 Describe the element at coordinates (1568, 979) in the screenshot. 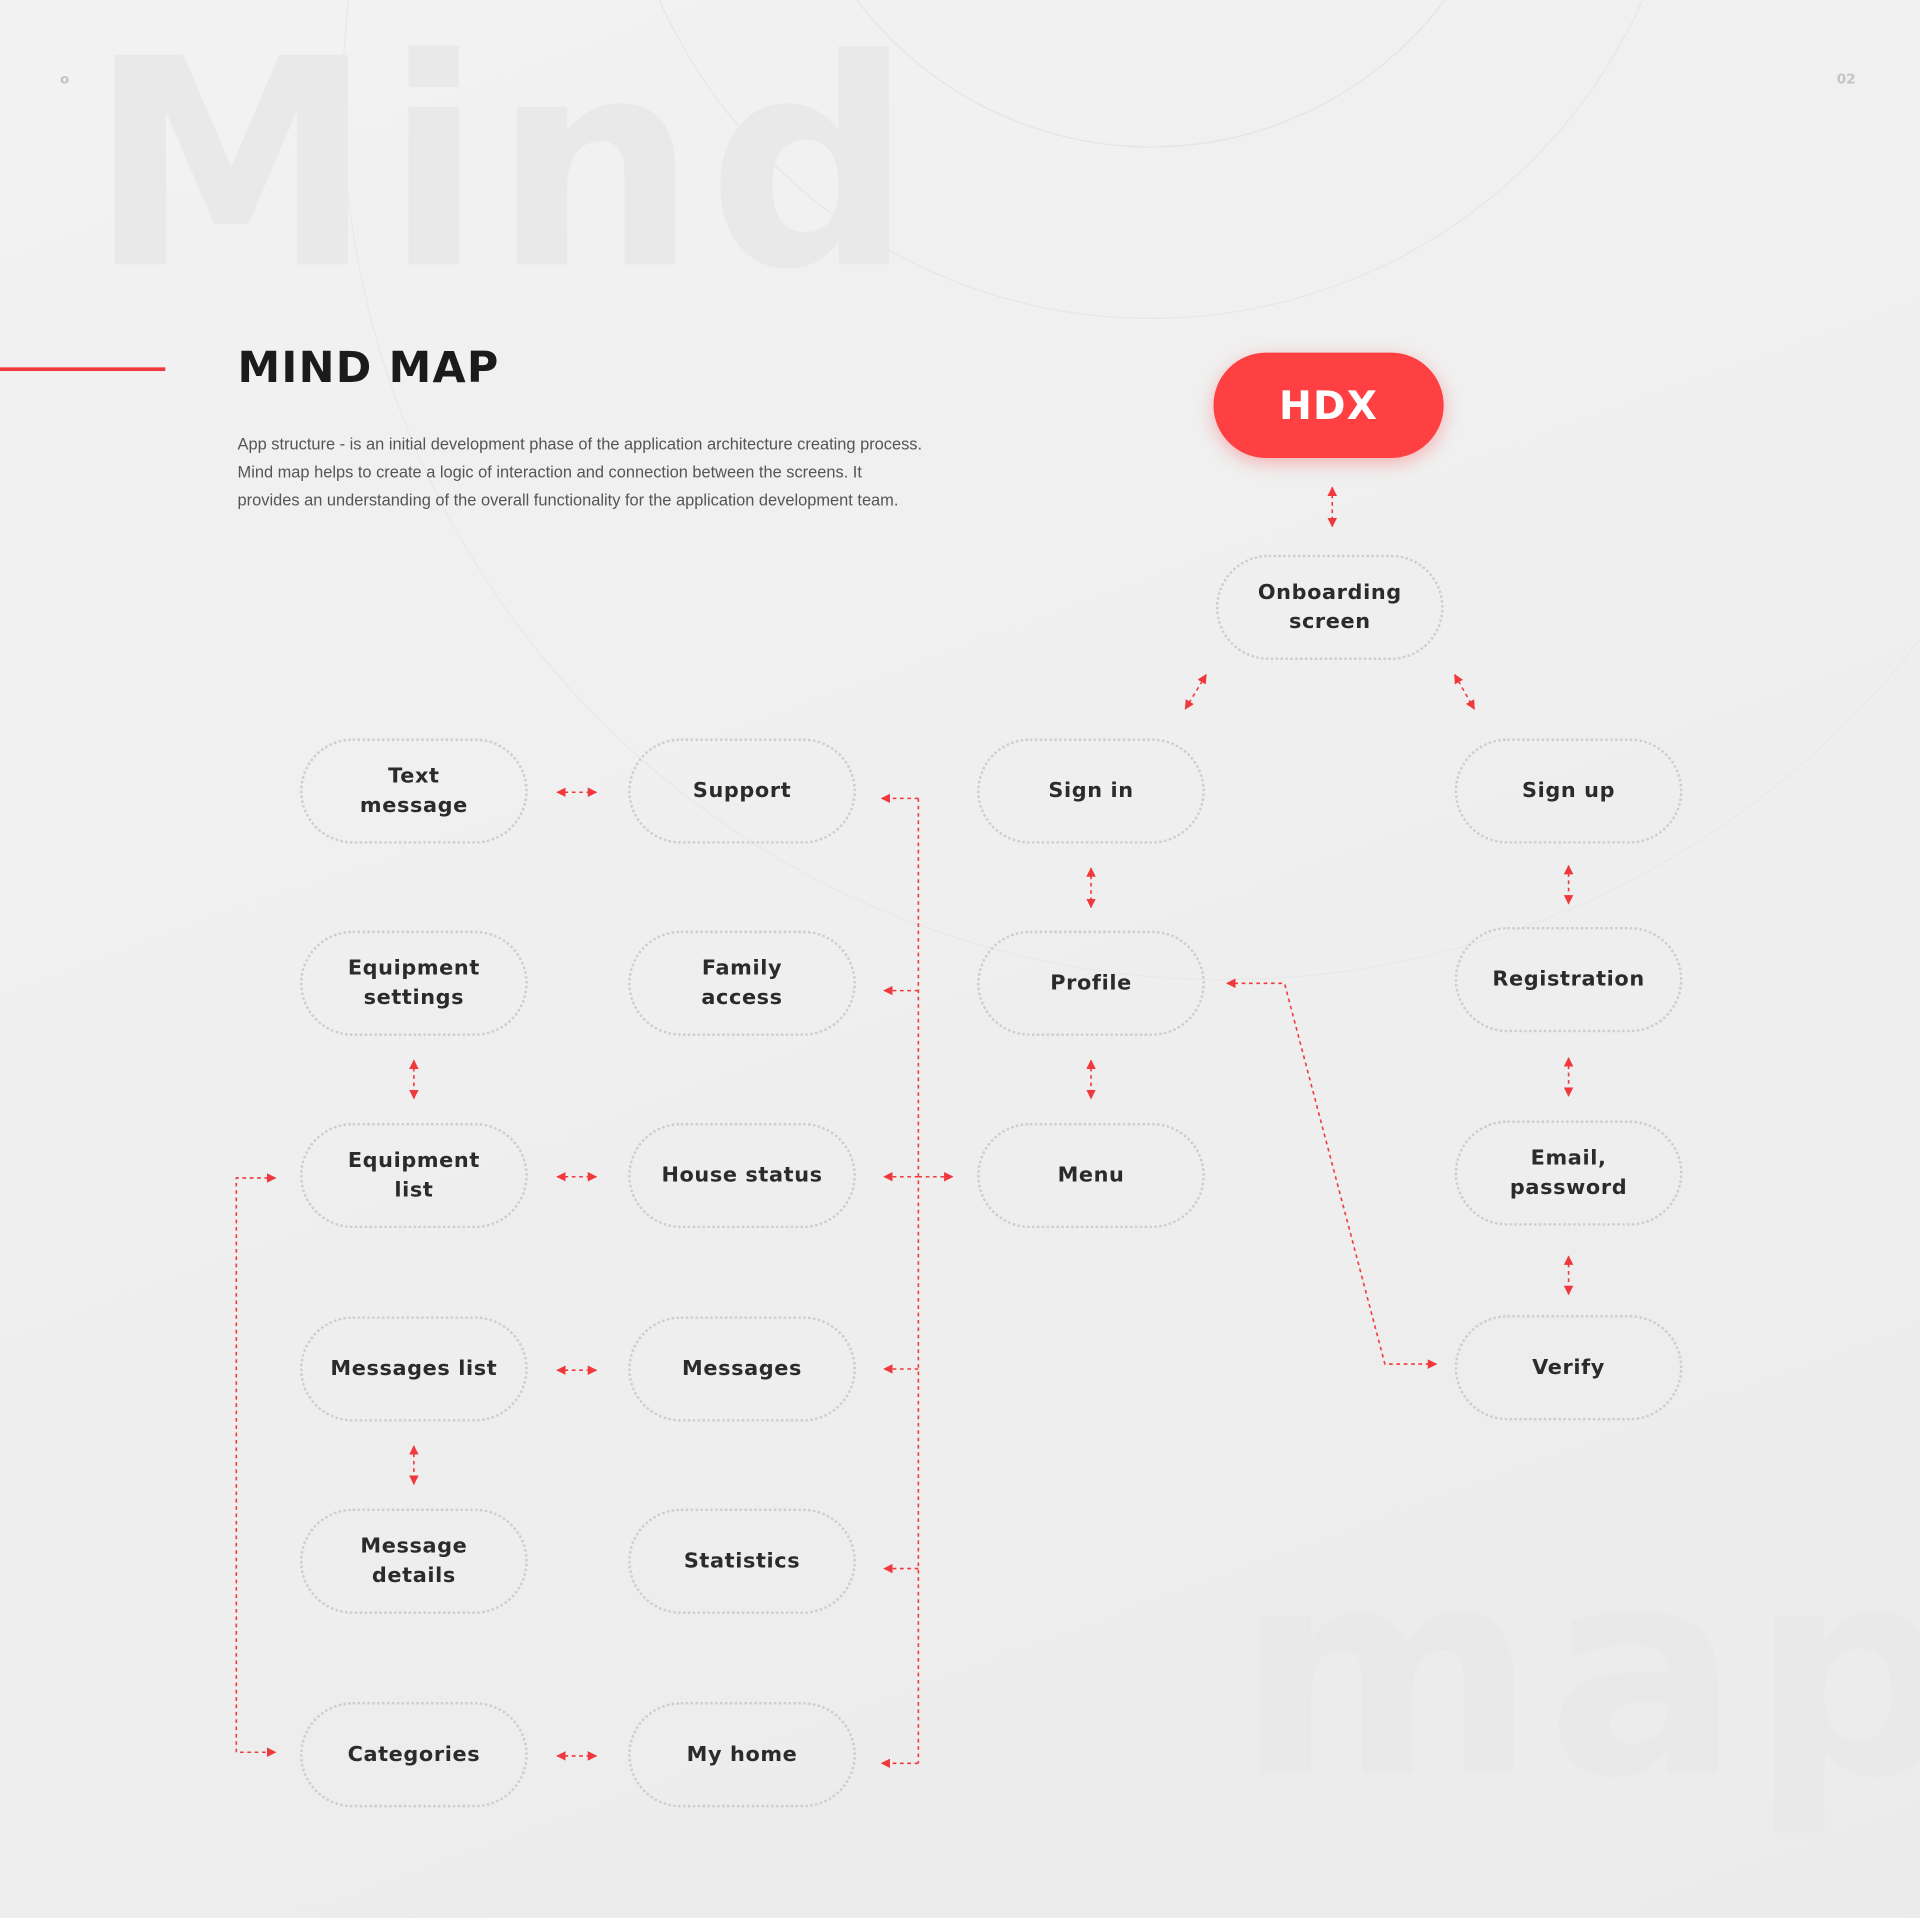

I see `node-registration: Registration` at that location.